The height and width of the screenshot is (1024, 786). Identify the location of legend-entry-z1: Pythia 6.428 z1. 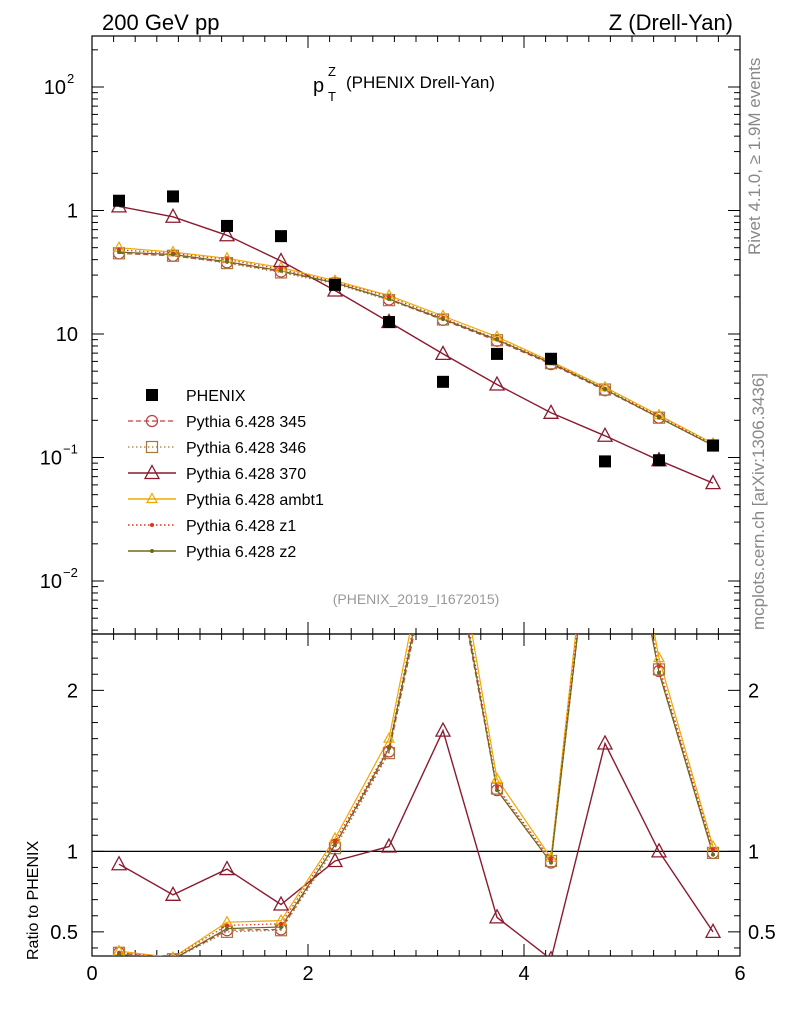
(212, 526).